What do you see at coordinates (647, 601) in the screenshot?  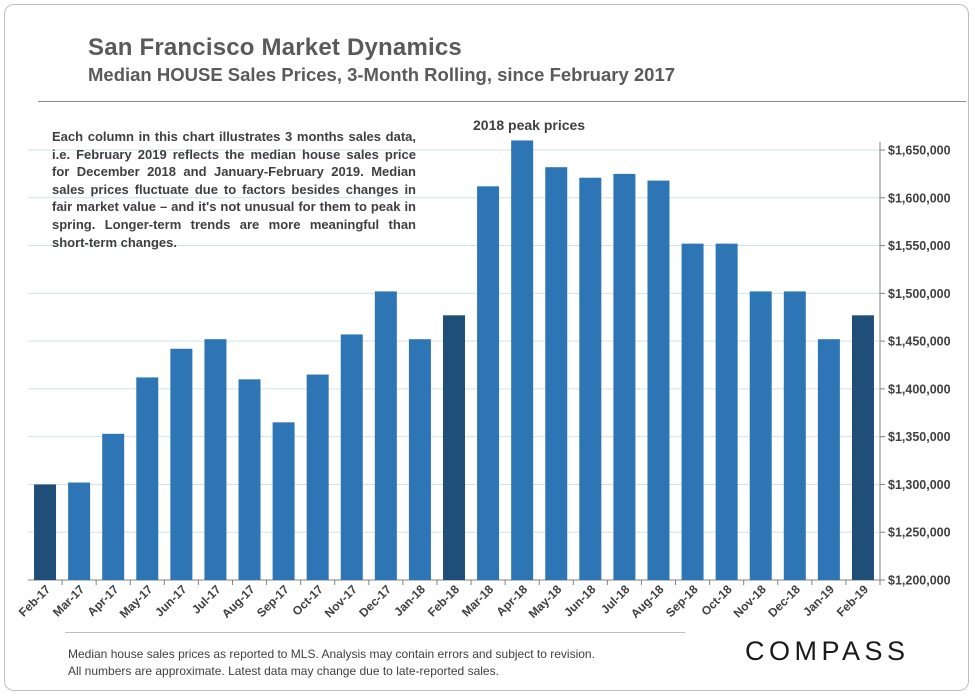 I see `x-tick-label: Aug-18` at bounding box center [647, 601].